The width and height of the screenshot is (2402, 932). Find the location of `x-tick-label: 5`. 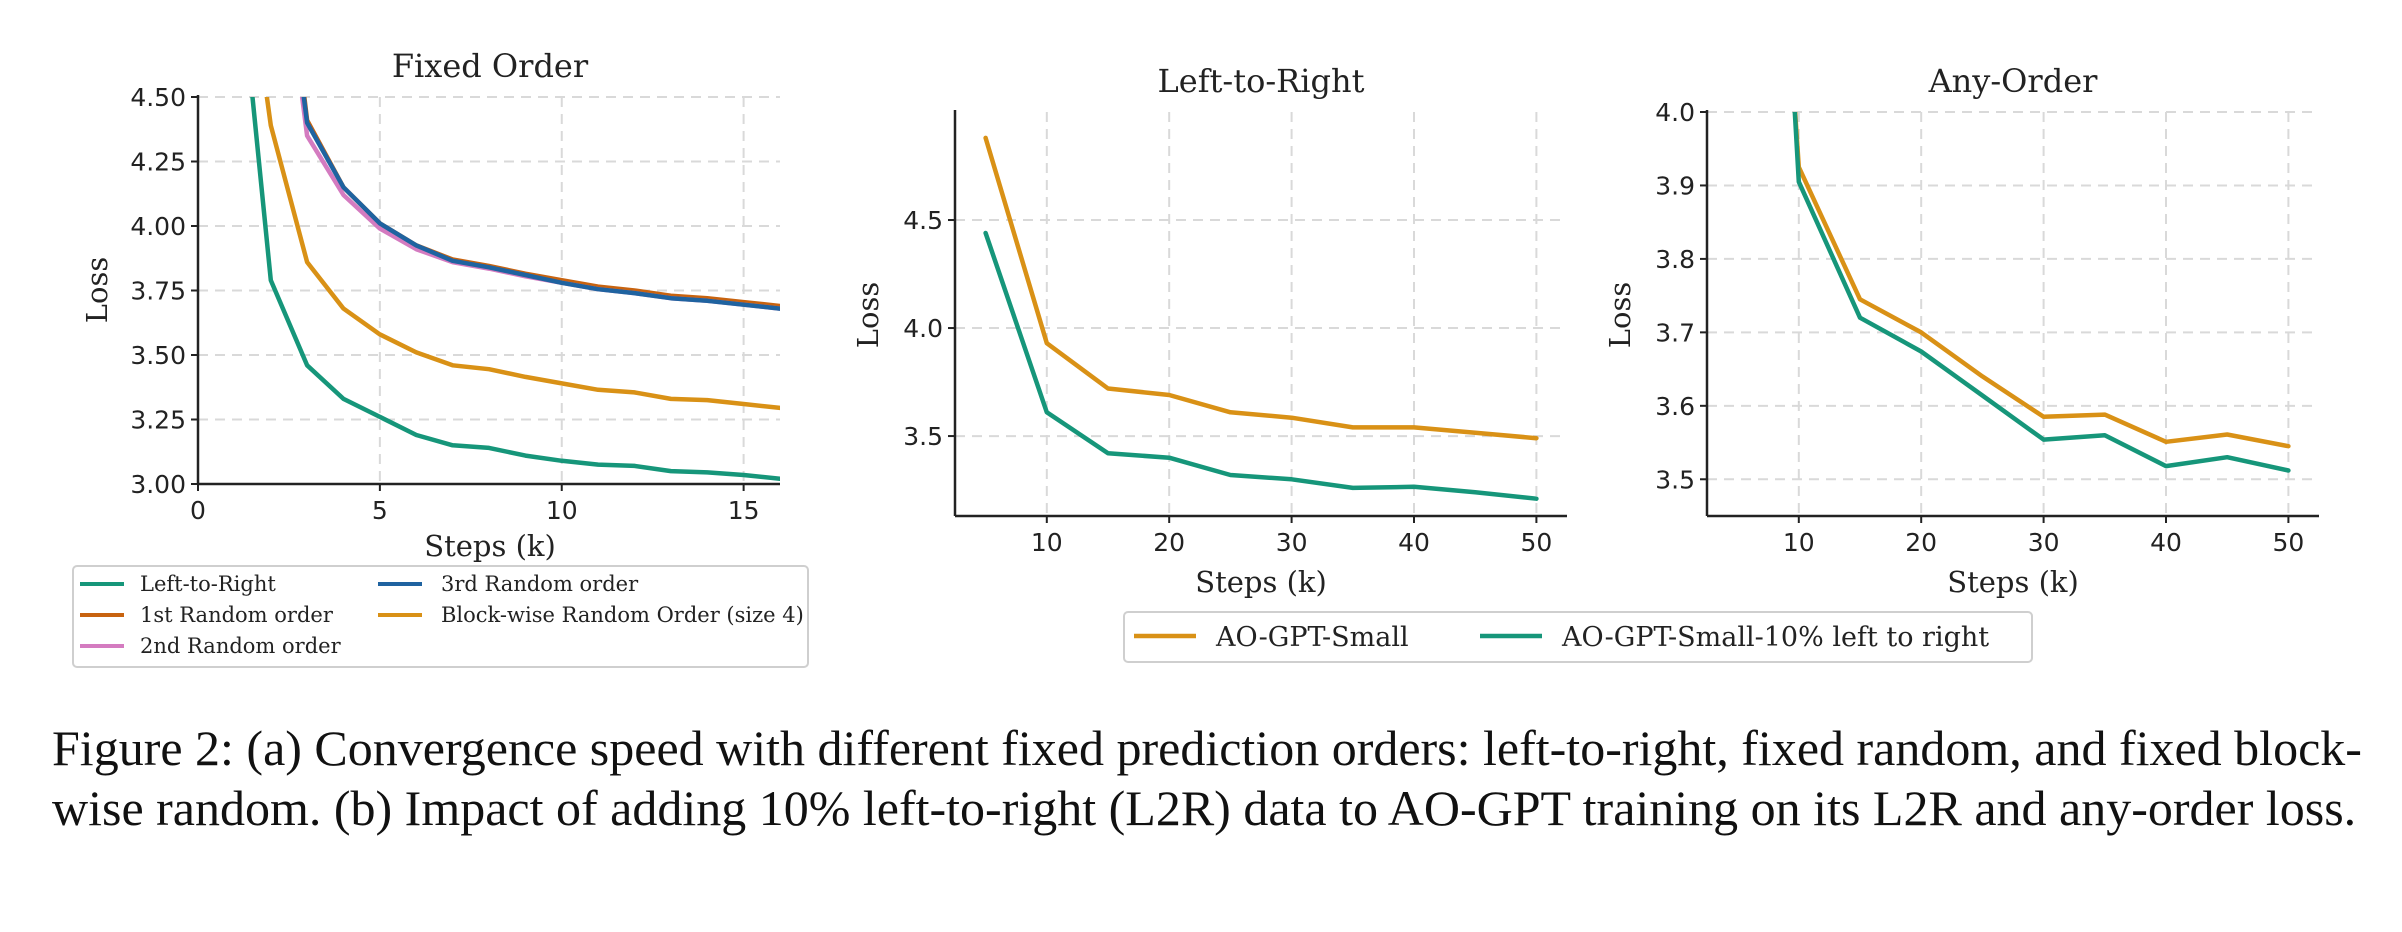

x-tick-label: 5 is located at coordinates (380, 510).